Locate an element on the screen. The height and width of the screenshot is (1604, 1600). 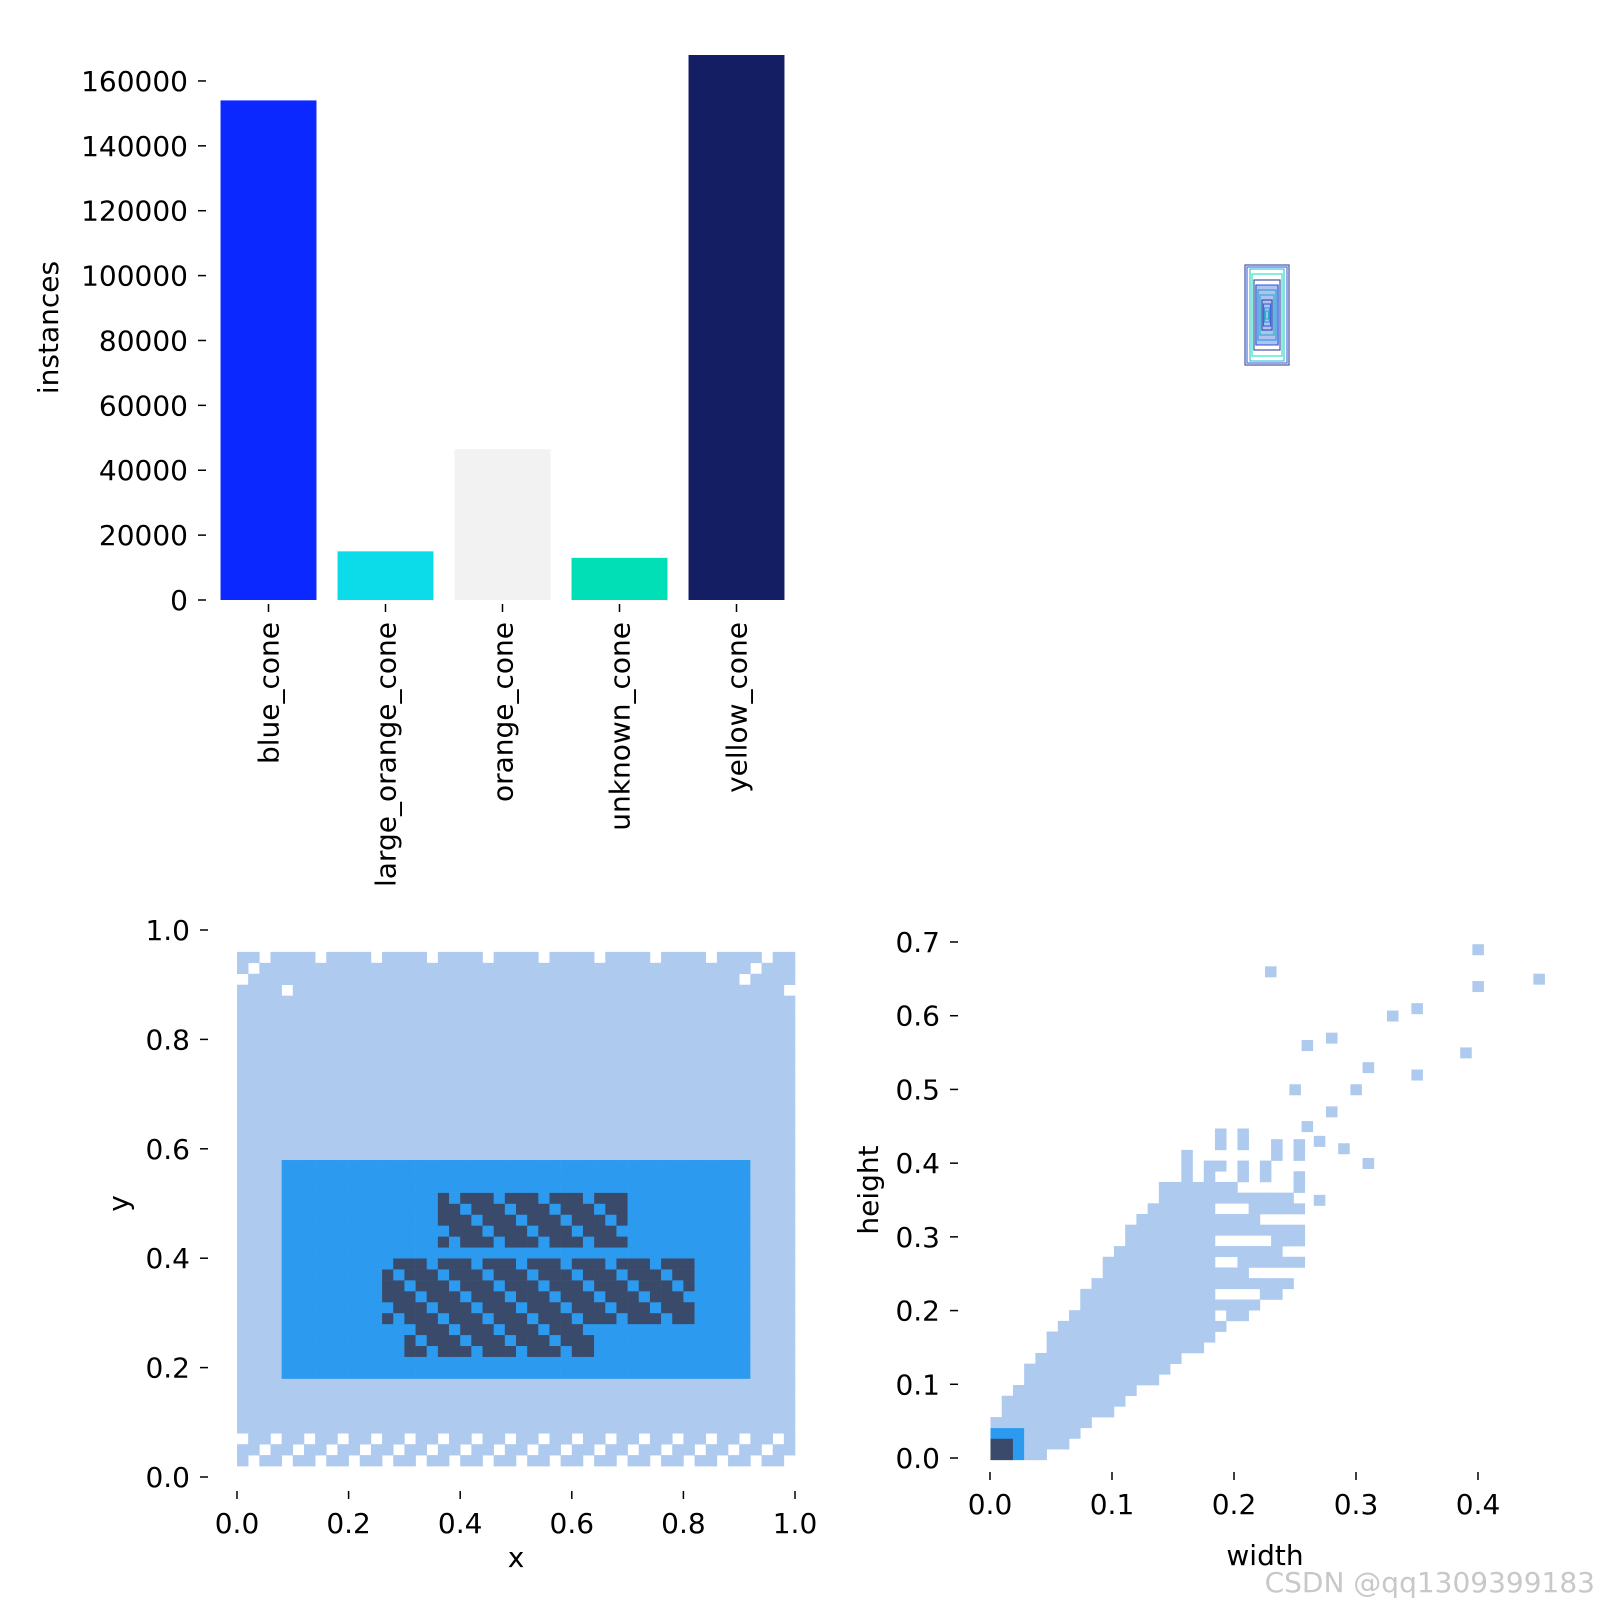
x-tick-label: 1.0 is located at coordinates (795, 1523).